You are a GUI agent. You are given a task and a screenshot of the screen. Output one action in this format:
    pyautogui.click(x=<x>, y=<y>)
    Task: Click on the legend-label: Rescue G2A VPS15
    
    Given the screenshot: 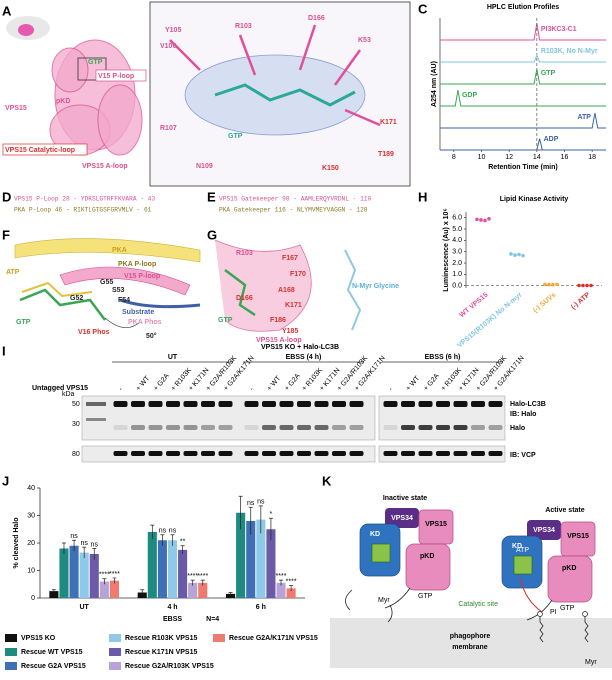 What is the action you would take?
    pyautogui.click(x=53, y=666)
    